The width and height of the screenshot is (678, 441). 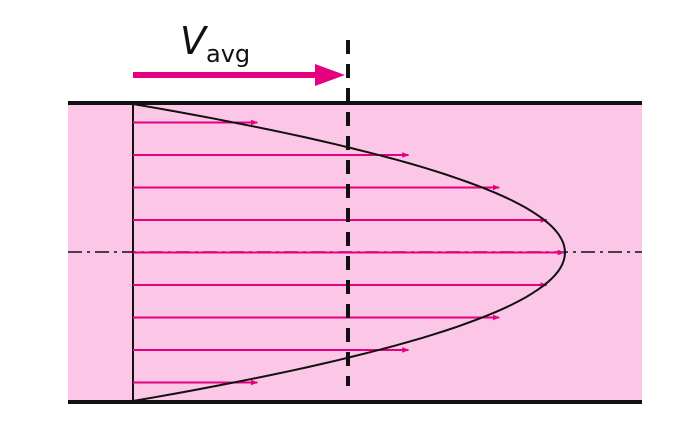 What do you see at coordinates (239, 75) in the screenshot?
I see `average-velocity-arrow` at bounding box center [239, 75].